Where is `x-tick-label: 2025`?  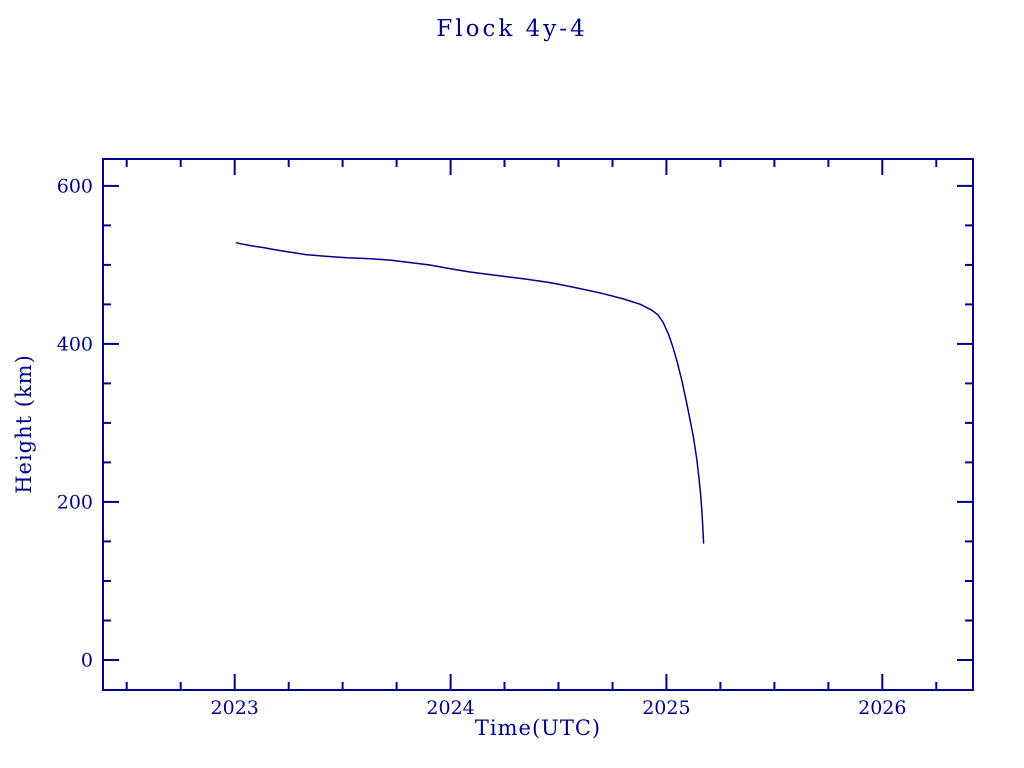 x-tick-label: 2025 is located at coordinates (666, 708).